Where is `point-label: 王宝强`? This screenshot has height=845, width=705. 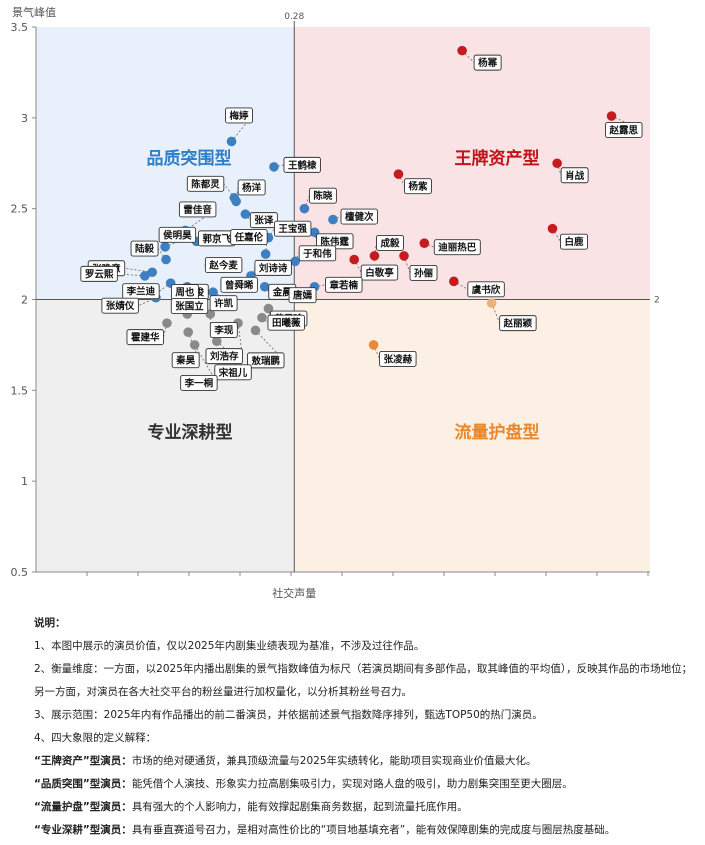
point-label: 王宝强 is located at coordinates (292, 228).